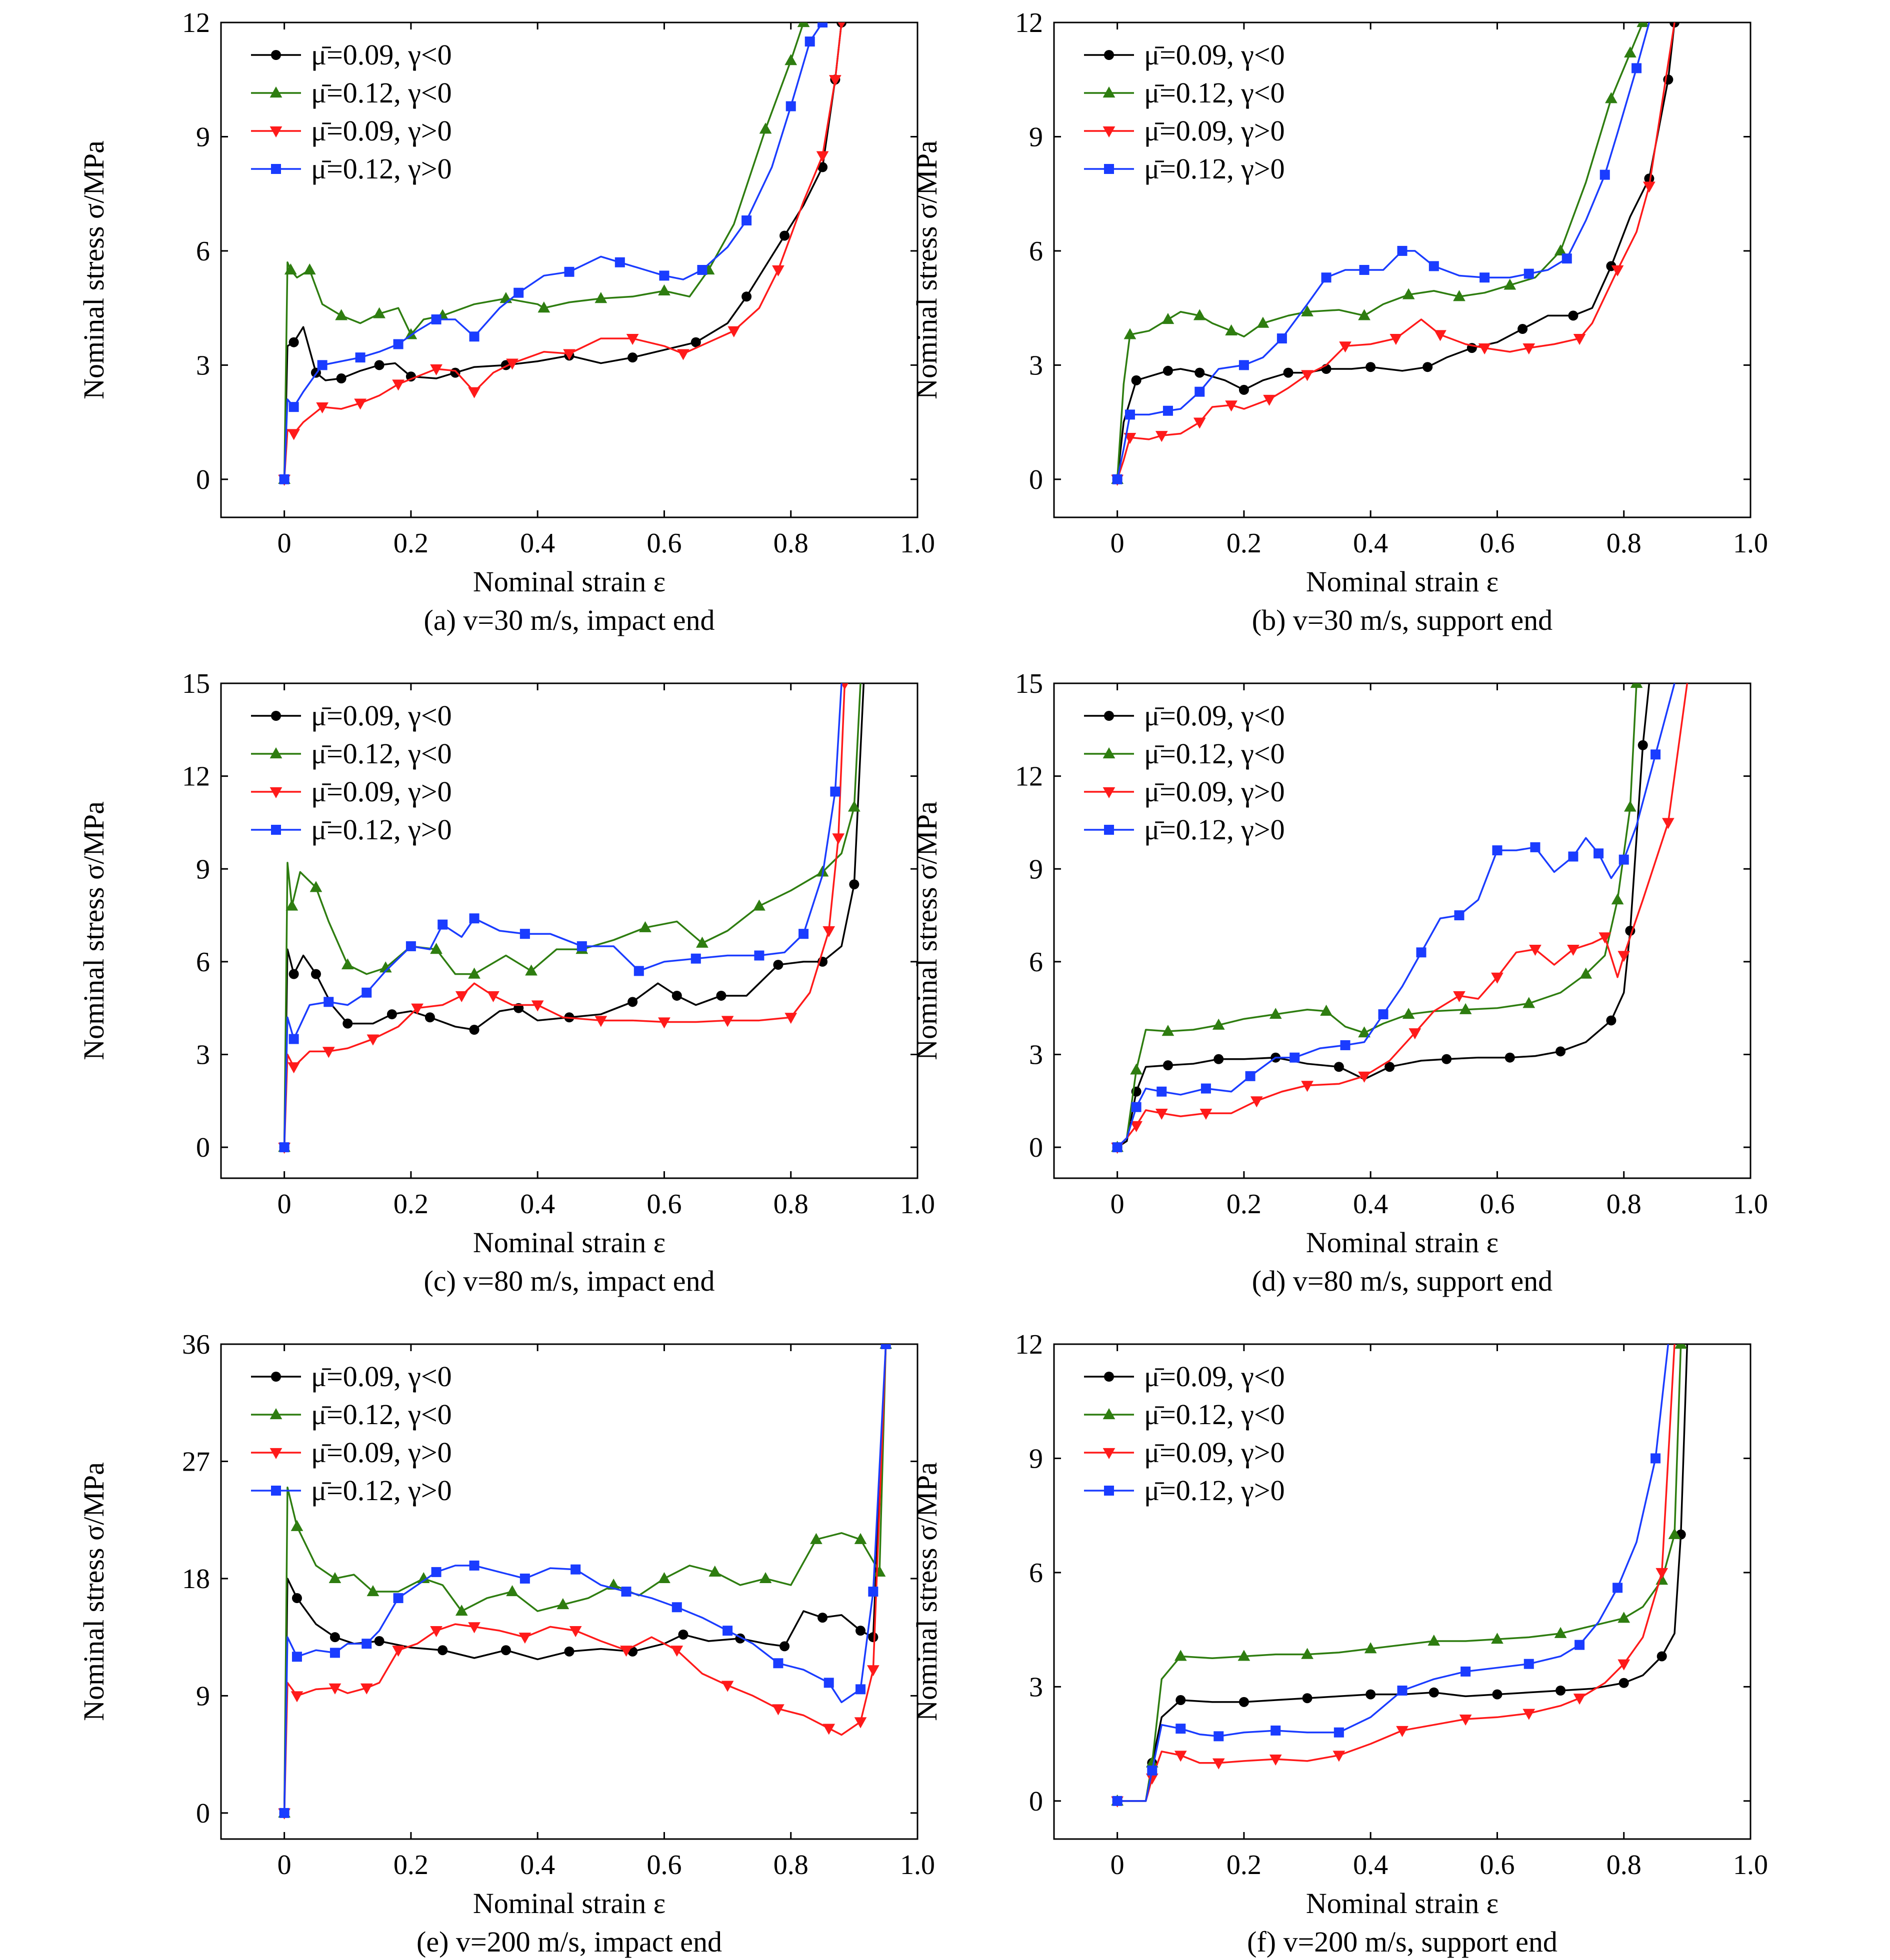 The width and height of the screenshot is (1890, 1960). Describe the element at coordinates (1029, 684) in the screenshot. I see `y-tick-label: 15` at that location.